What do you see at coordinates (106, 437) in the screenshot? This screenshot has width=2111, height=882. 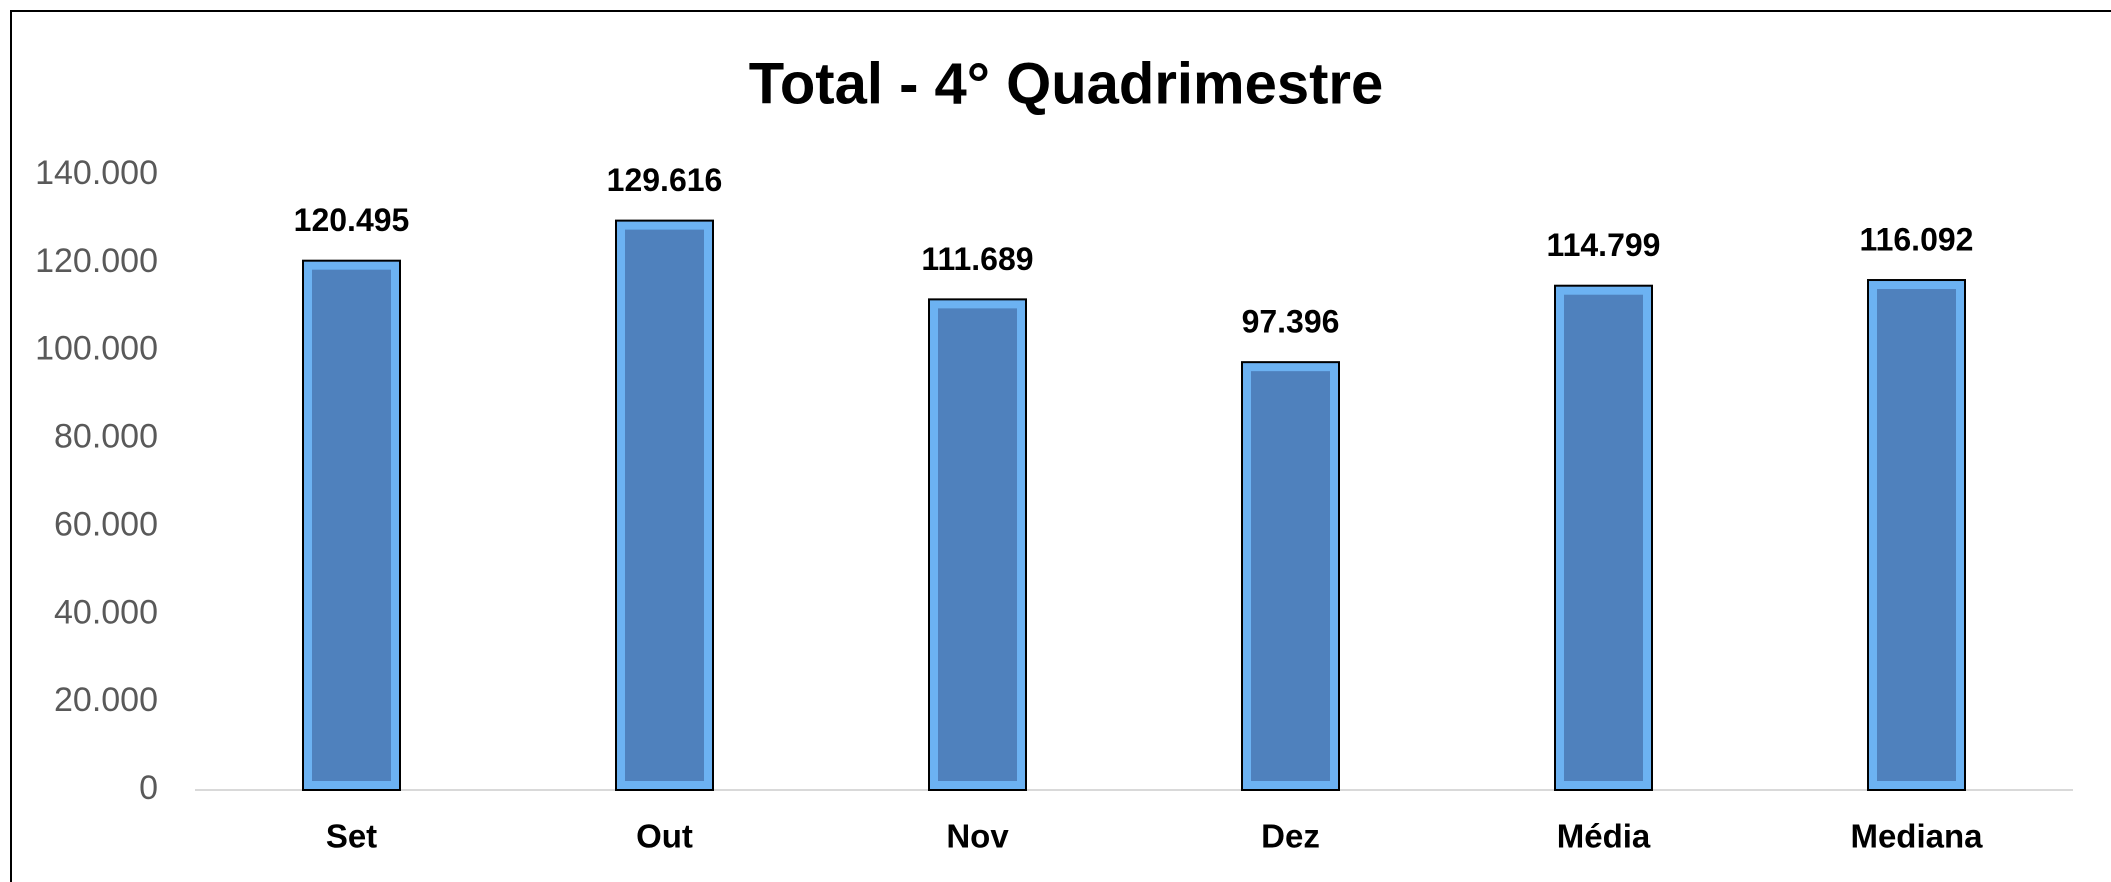 I see `y-tick-label: 80.000` at bounding box center [106, 437].